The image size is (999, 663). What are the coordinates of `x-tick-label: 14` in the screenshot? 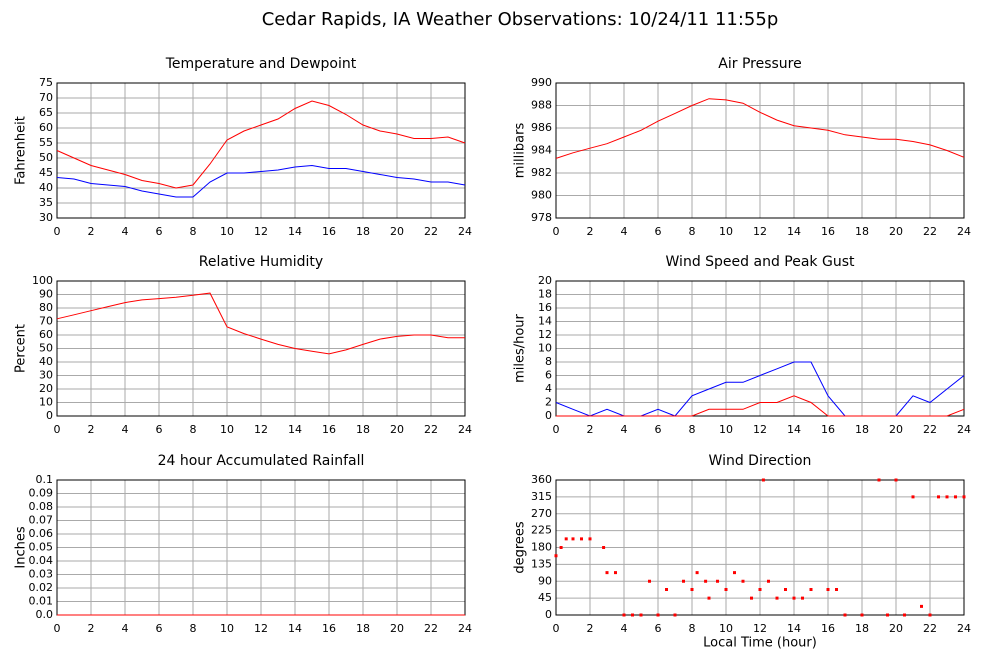 It's located at (794, 628).